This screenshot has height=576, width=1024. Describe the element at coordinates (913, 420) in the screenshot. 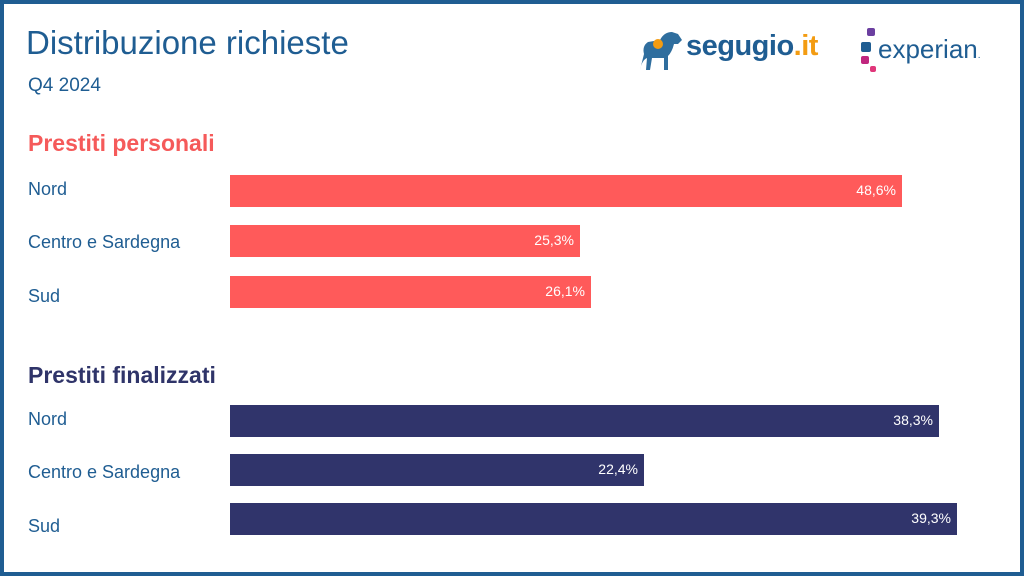

I see `data-label: 38,3%` at that location.